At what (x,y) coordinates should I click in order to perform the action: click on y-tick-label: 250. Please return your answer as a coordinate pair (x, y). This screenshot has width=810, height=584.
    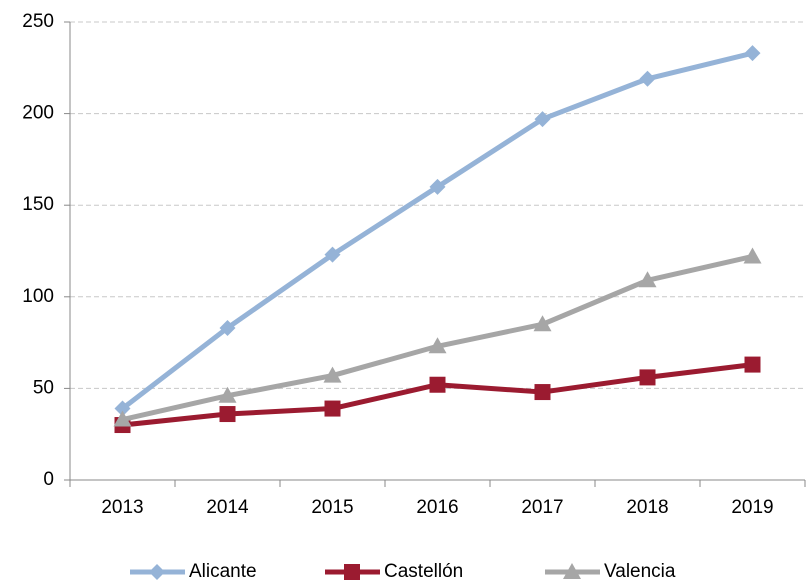
    Looking at the image, I should click on (38, 21).